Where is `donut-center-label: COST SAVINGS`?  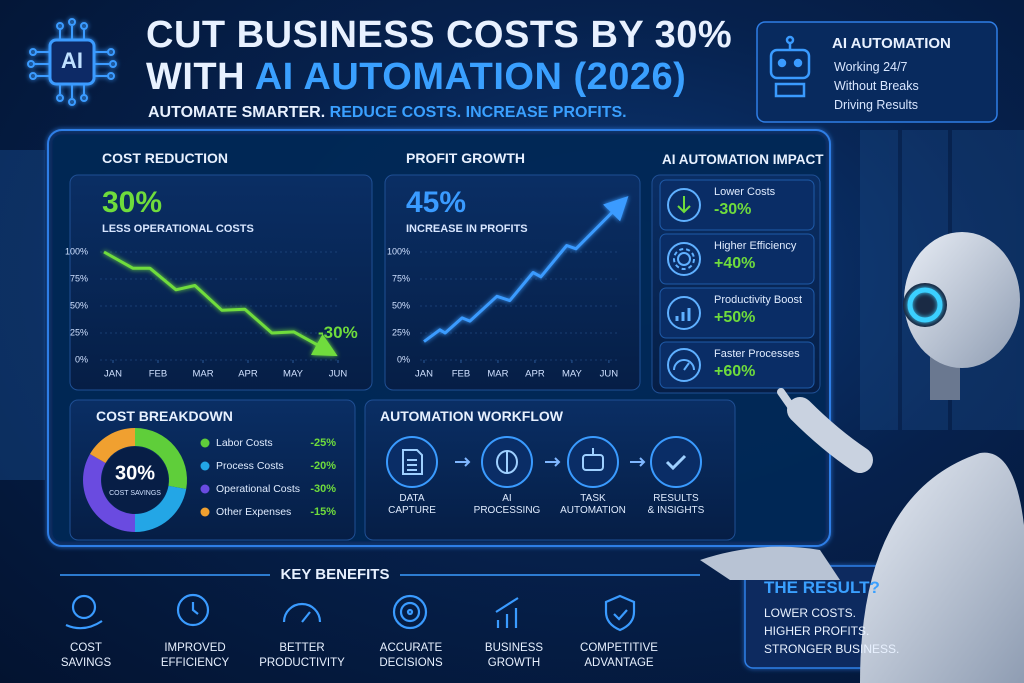 donut-center-label: COST SAVINGS is located at coordinates (135, 493).